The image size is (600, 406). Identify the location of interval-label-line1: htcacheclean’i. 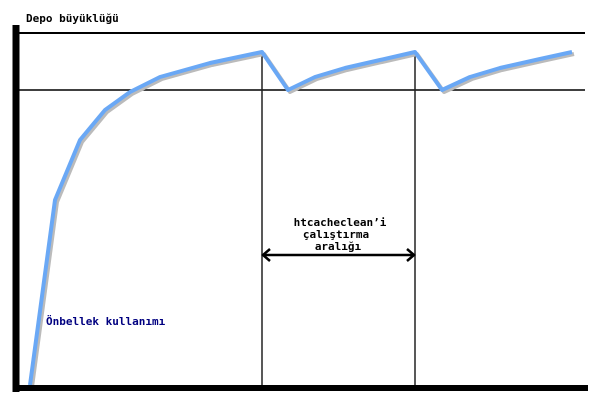
(340, 222).